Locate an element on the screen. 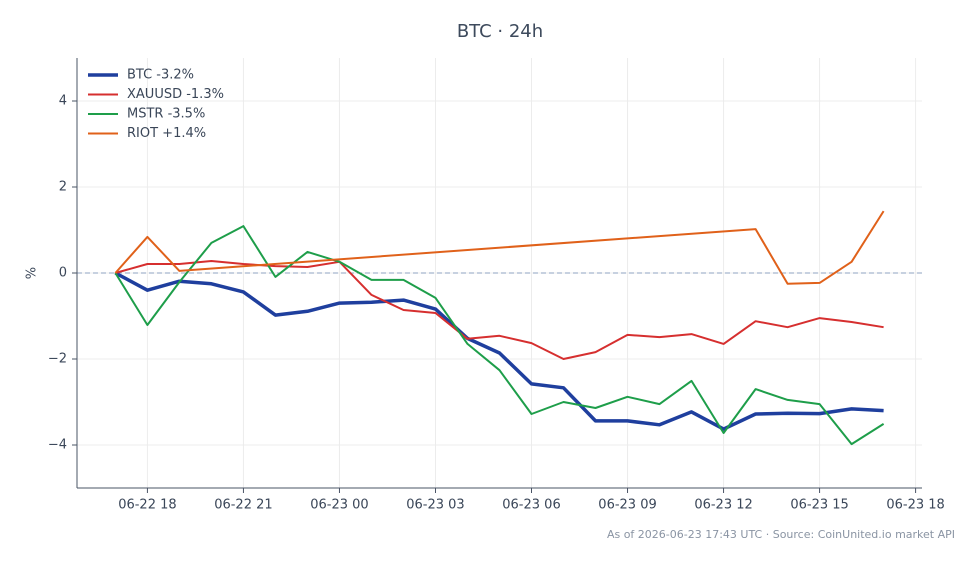  y-tick-label: −4 is located at coordinates (57, 445).